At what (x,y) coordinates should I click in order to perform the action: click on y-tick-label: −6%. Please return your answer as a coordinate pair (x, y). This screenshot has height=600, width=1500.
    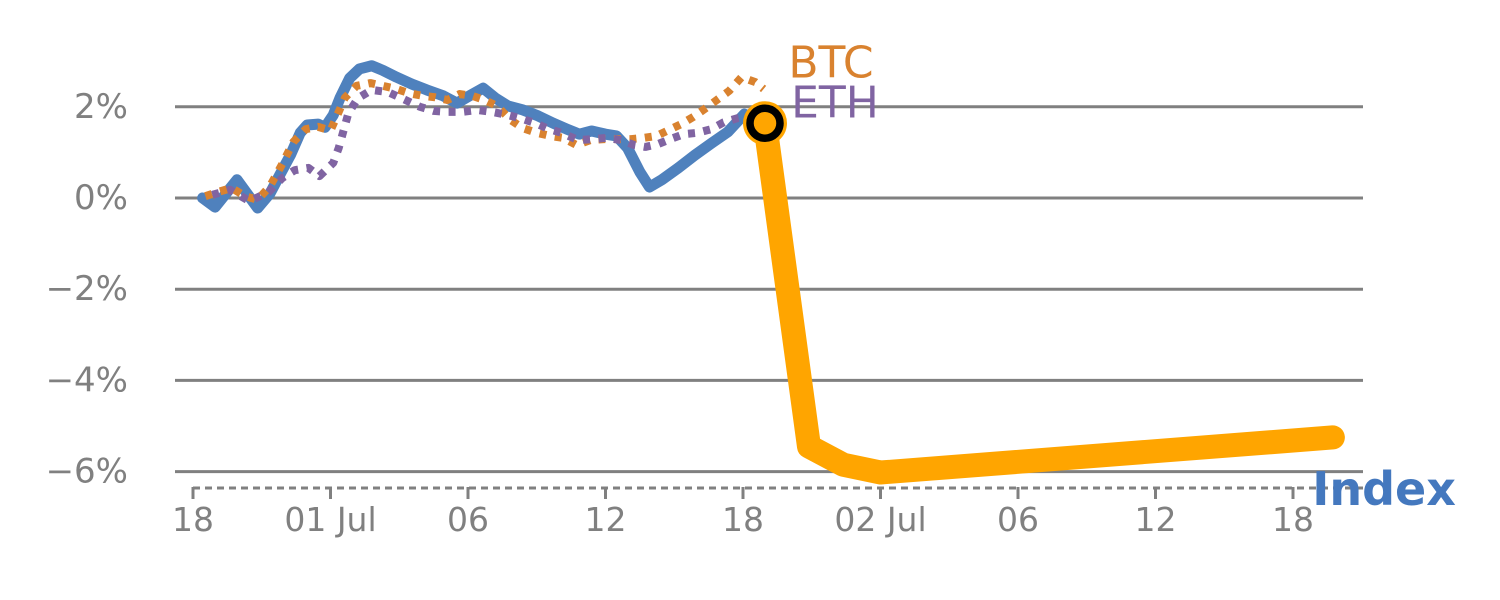
    Looking at the image, I should click on (87, 472).